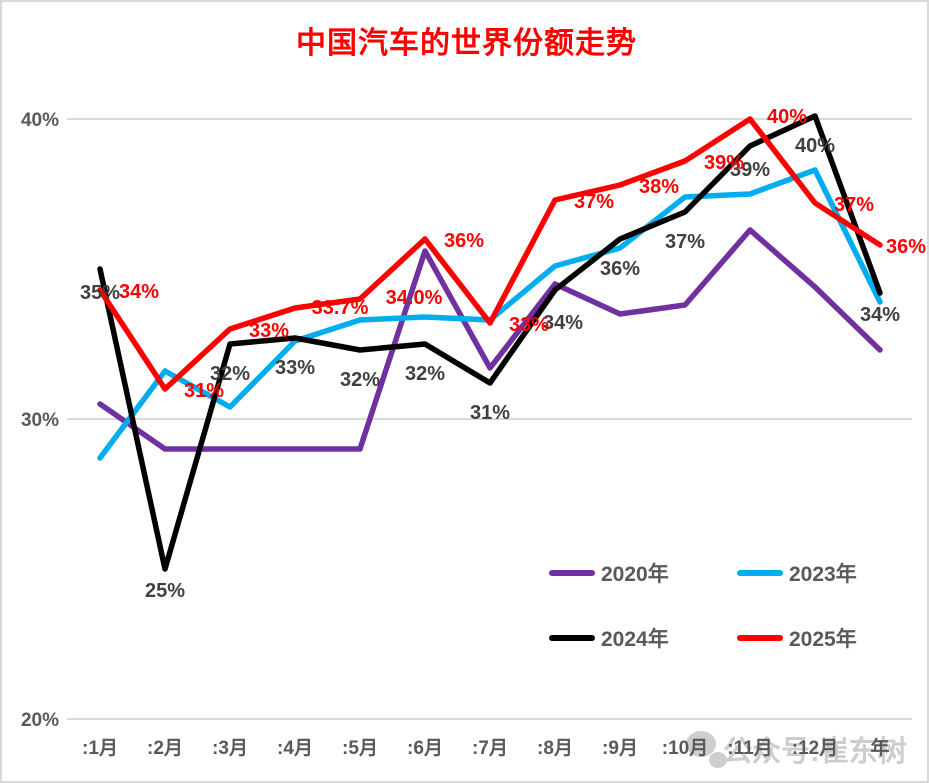 The image size is (929, 783). I want to click on data-label-2025年-9: 39%, so click(724, 163).